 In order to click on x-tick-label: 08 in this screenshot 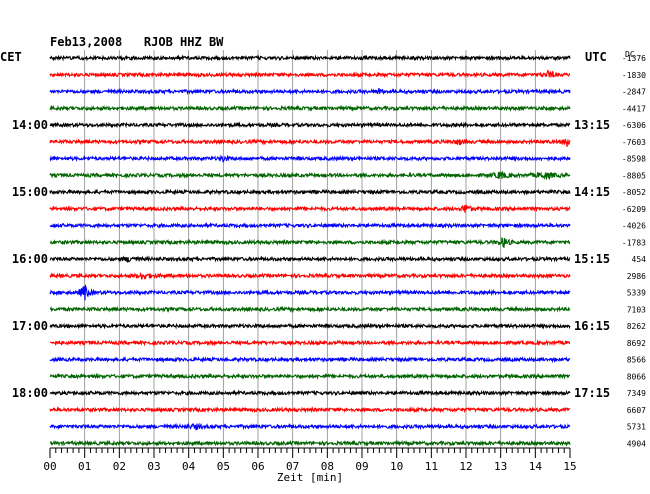, I will do `click(327, 466)`.